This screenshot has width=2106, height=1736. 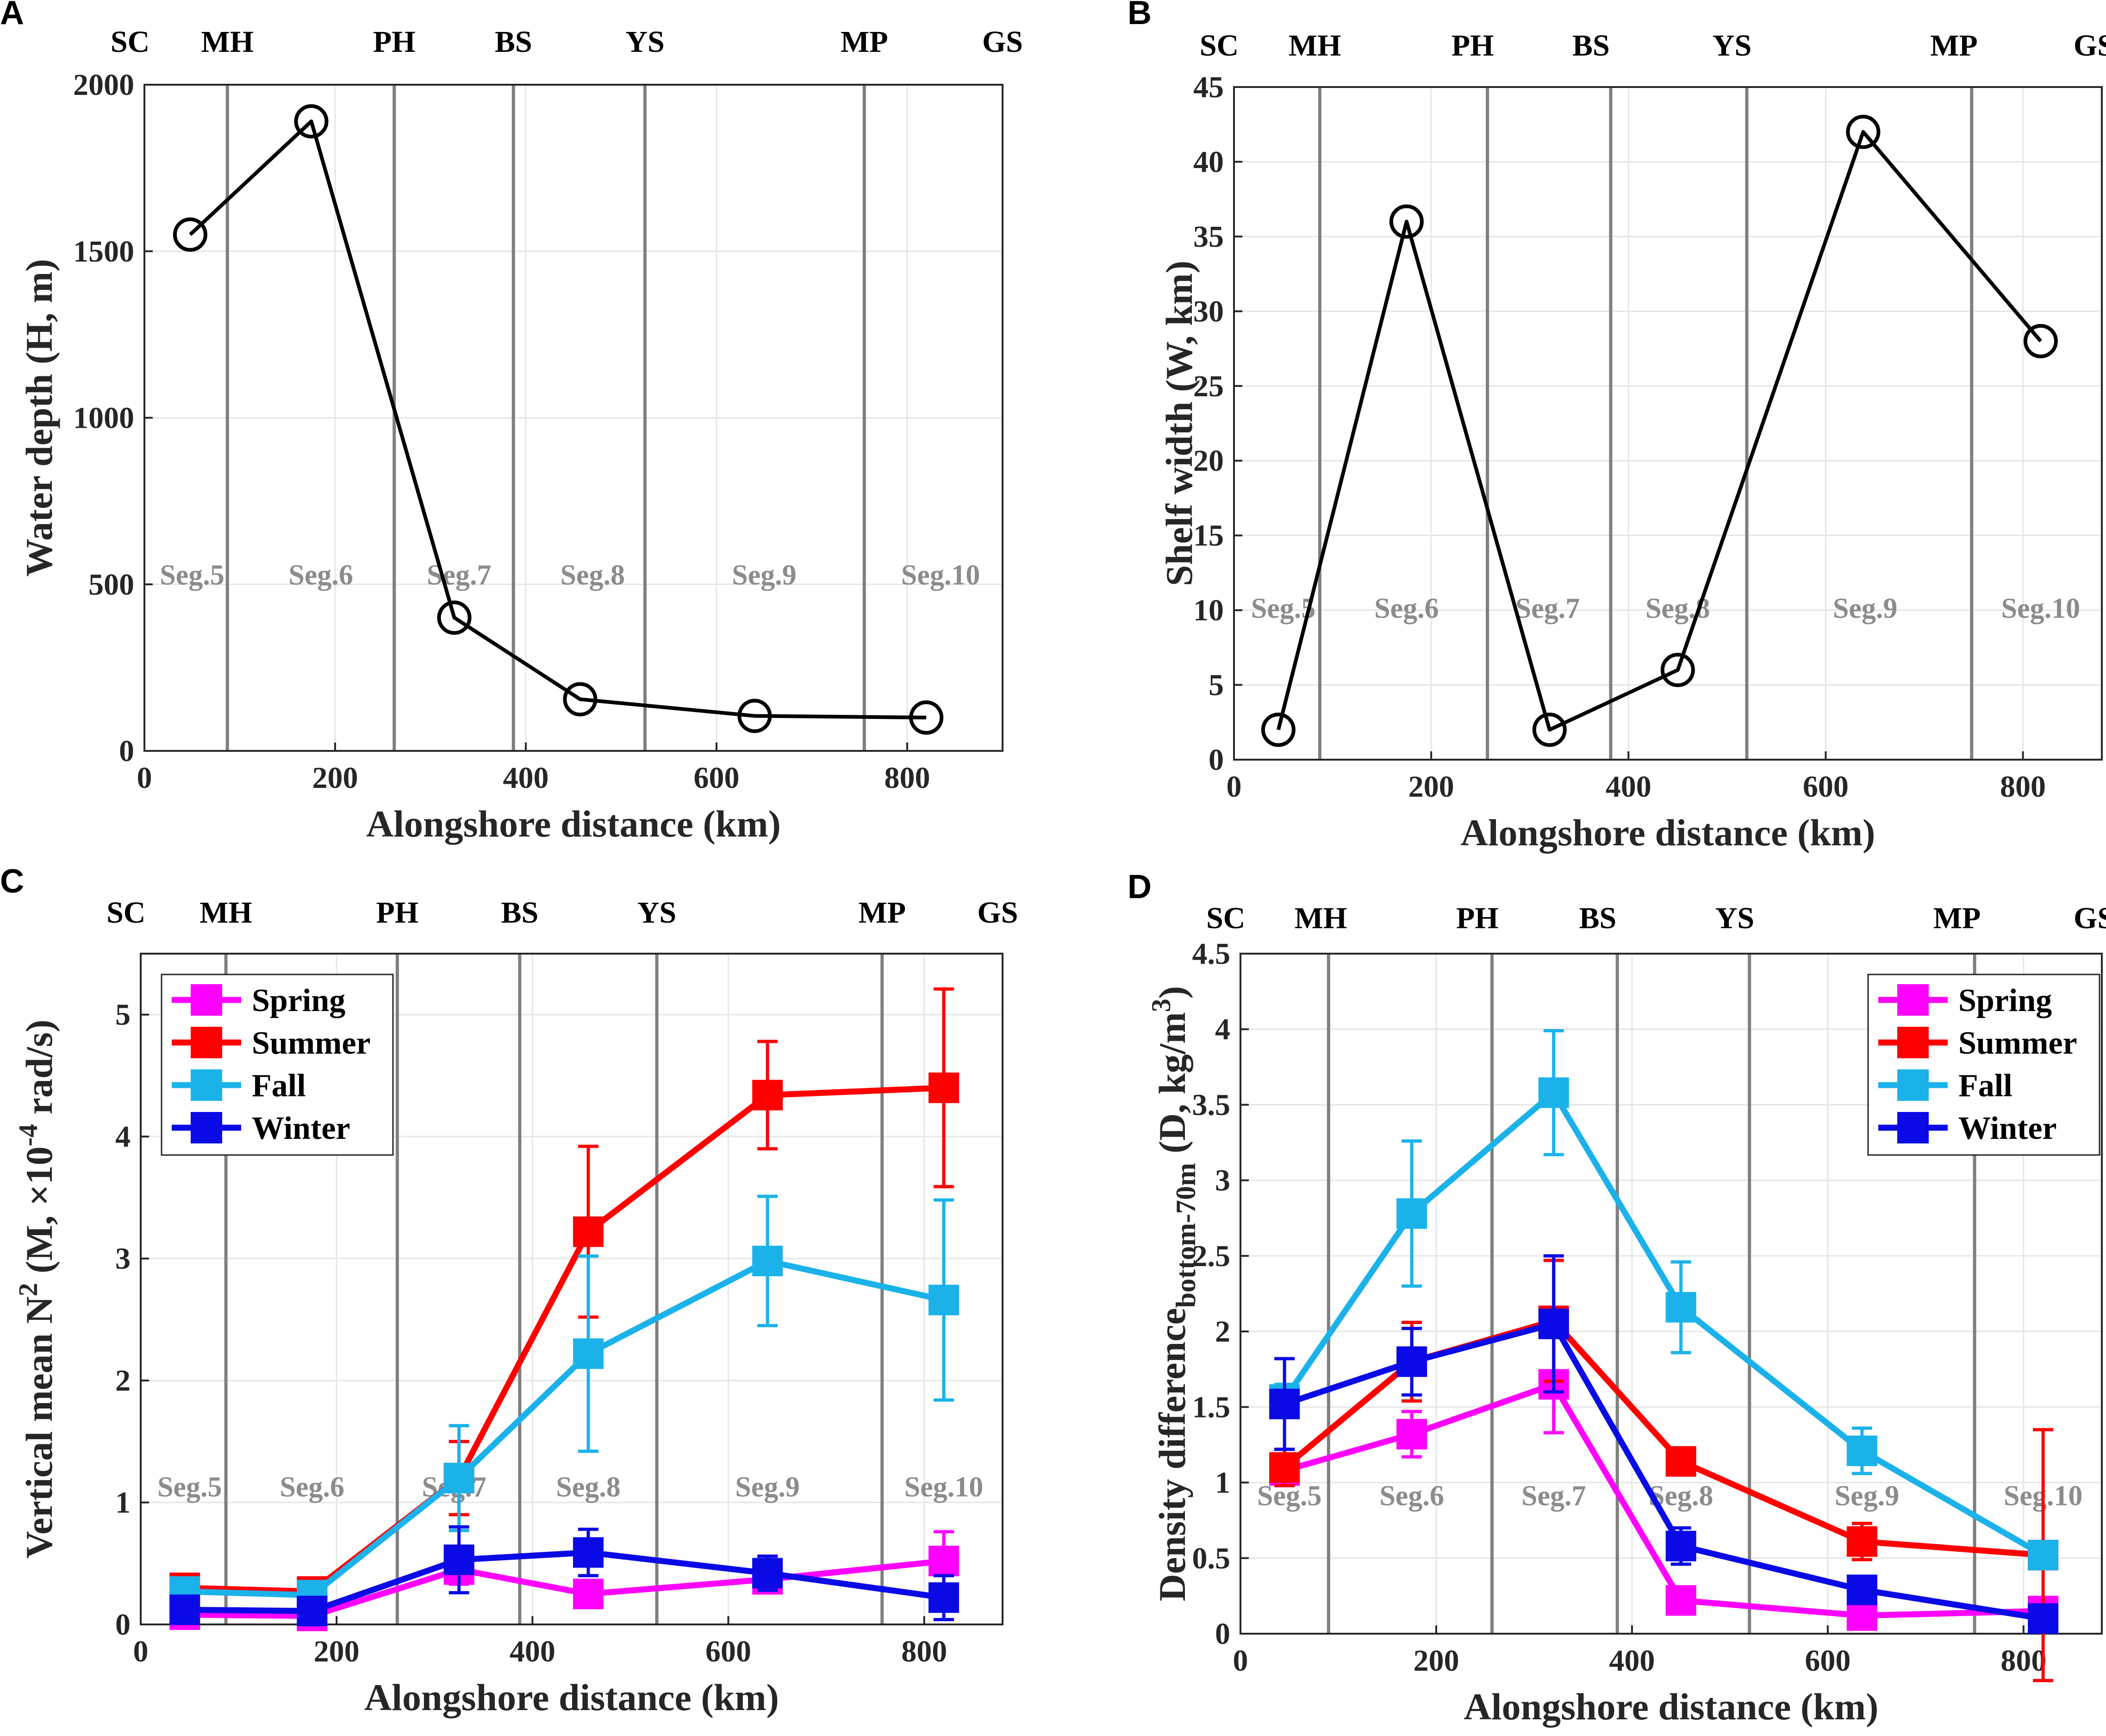 What do you see at coordinates (277, 1065) in the screenshot?
I see `legend: Spring Summer Fall Winter` at bounding box center [277, 1065].